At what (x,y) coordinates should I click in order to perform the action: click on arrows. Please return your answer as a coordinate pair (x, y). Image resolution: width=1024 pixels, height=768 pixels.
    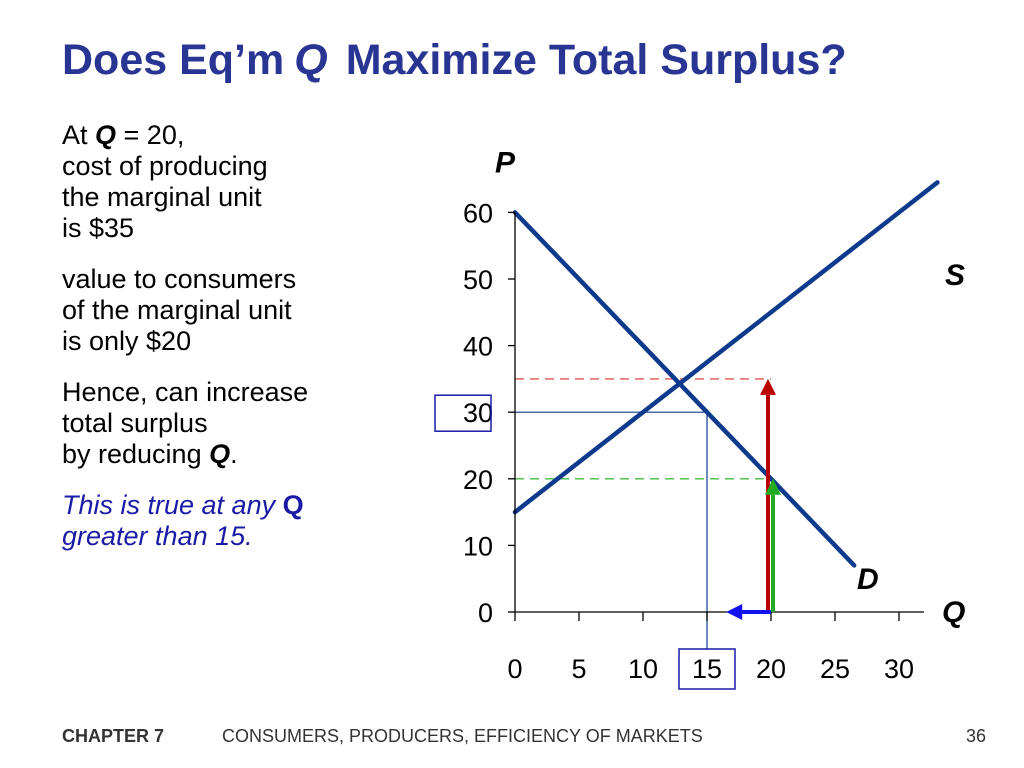
    Looking at the image, I should click on (753, 499).